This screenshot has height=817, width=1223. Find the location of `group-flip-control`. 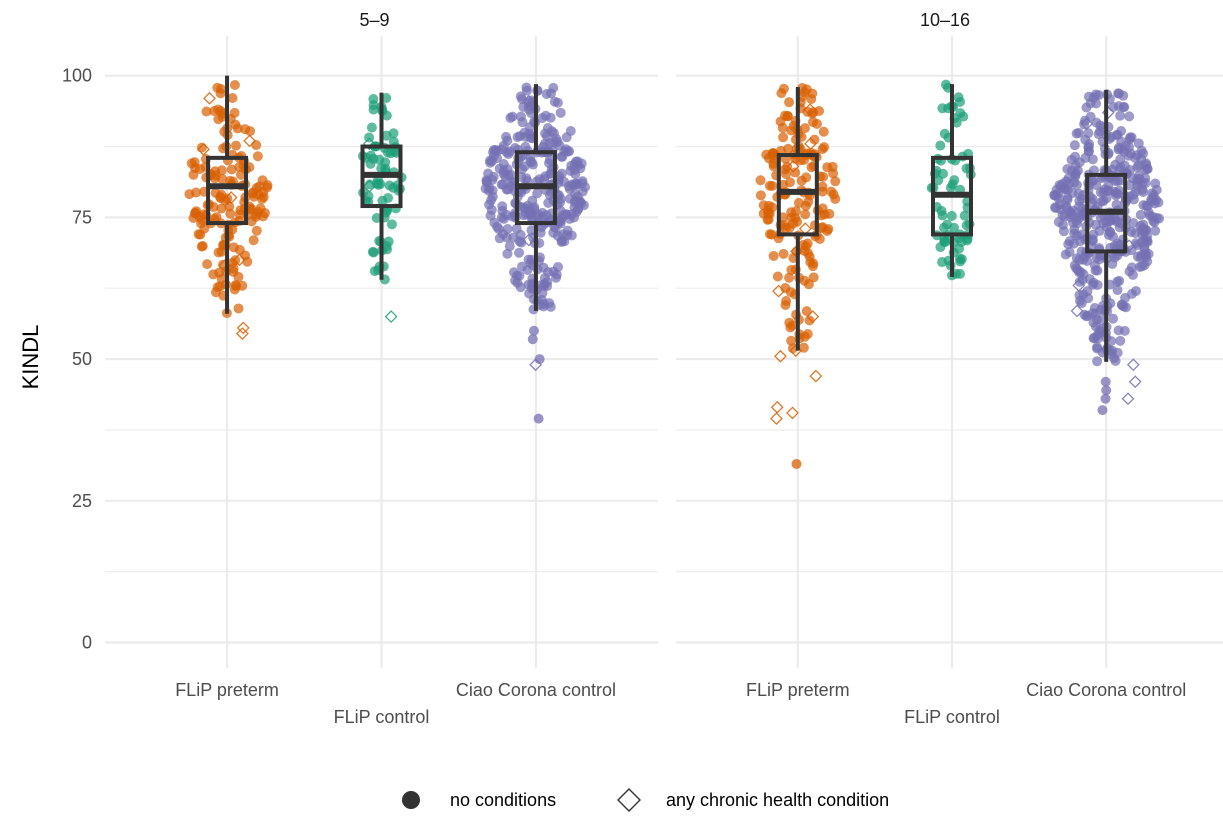

group-flip-control is located at coordinates (951, 180).